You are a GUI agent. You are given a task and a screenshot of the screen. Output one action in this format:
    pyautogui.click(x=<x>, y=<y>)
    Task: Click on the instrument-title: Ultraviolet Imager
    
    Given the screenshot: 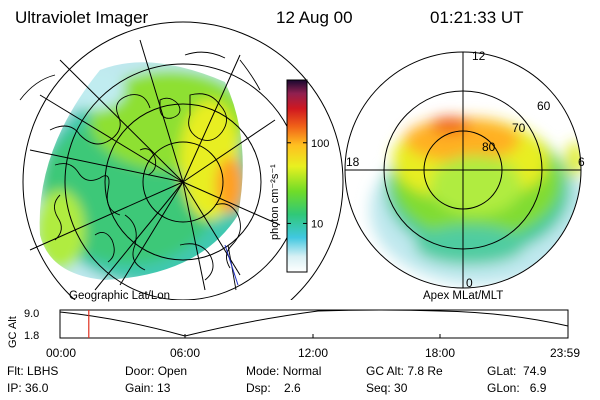 What is the action you would take?
    pyautogui.click(x=82, y=17)
    